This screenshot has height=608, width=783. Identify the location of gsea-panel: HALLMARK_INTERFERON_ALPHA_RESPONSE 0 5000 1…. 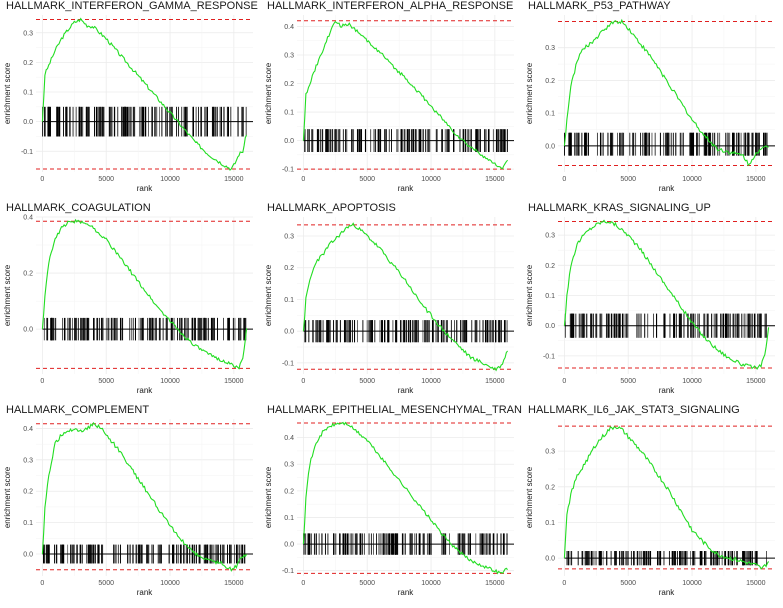
(389, 96).